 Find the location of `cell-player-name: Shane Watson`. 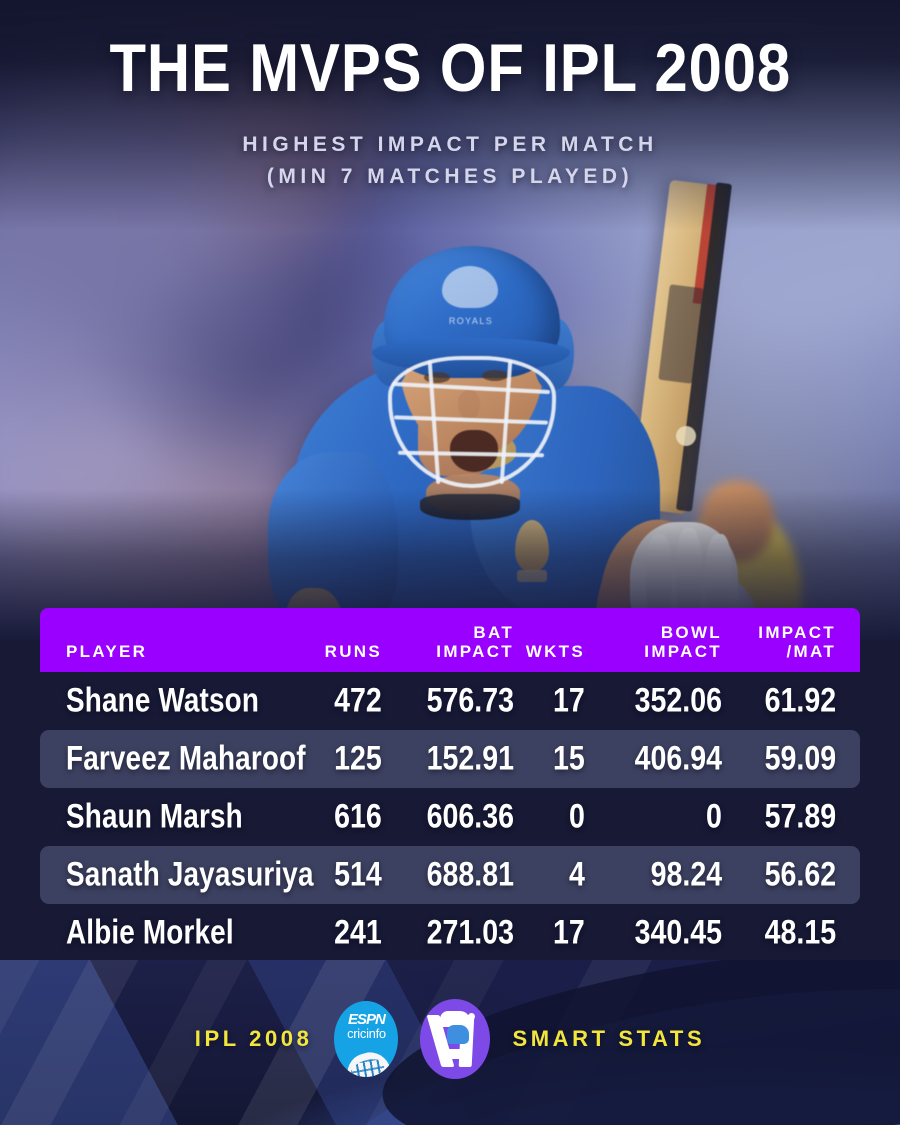

cell-player-name: Shane Watson is located at coordinates (163, 700).